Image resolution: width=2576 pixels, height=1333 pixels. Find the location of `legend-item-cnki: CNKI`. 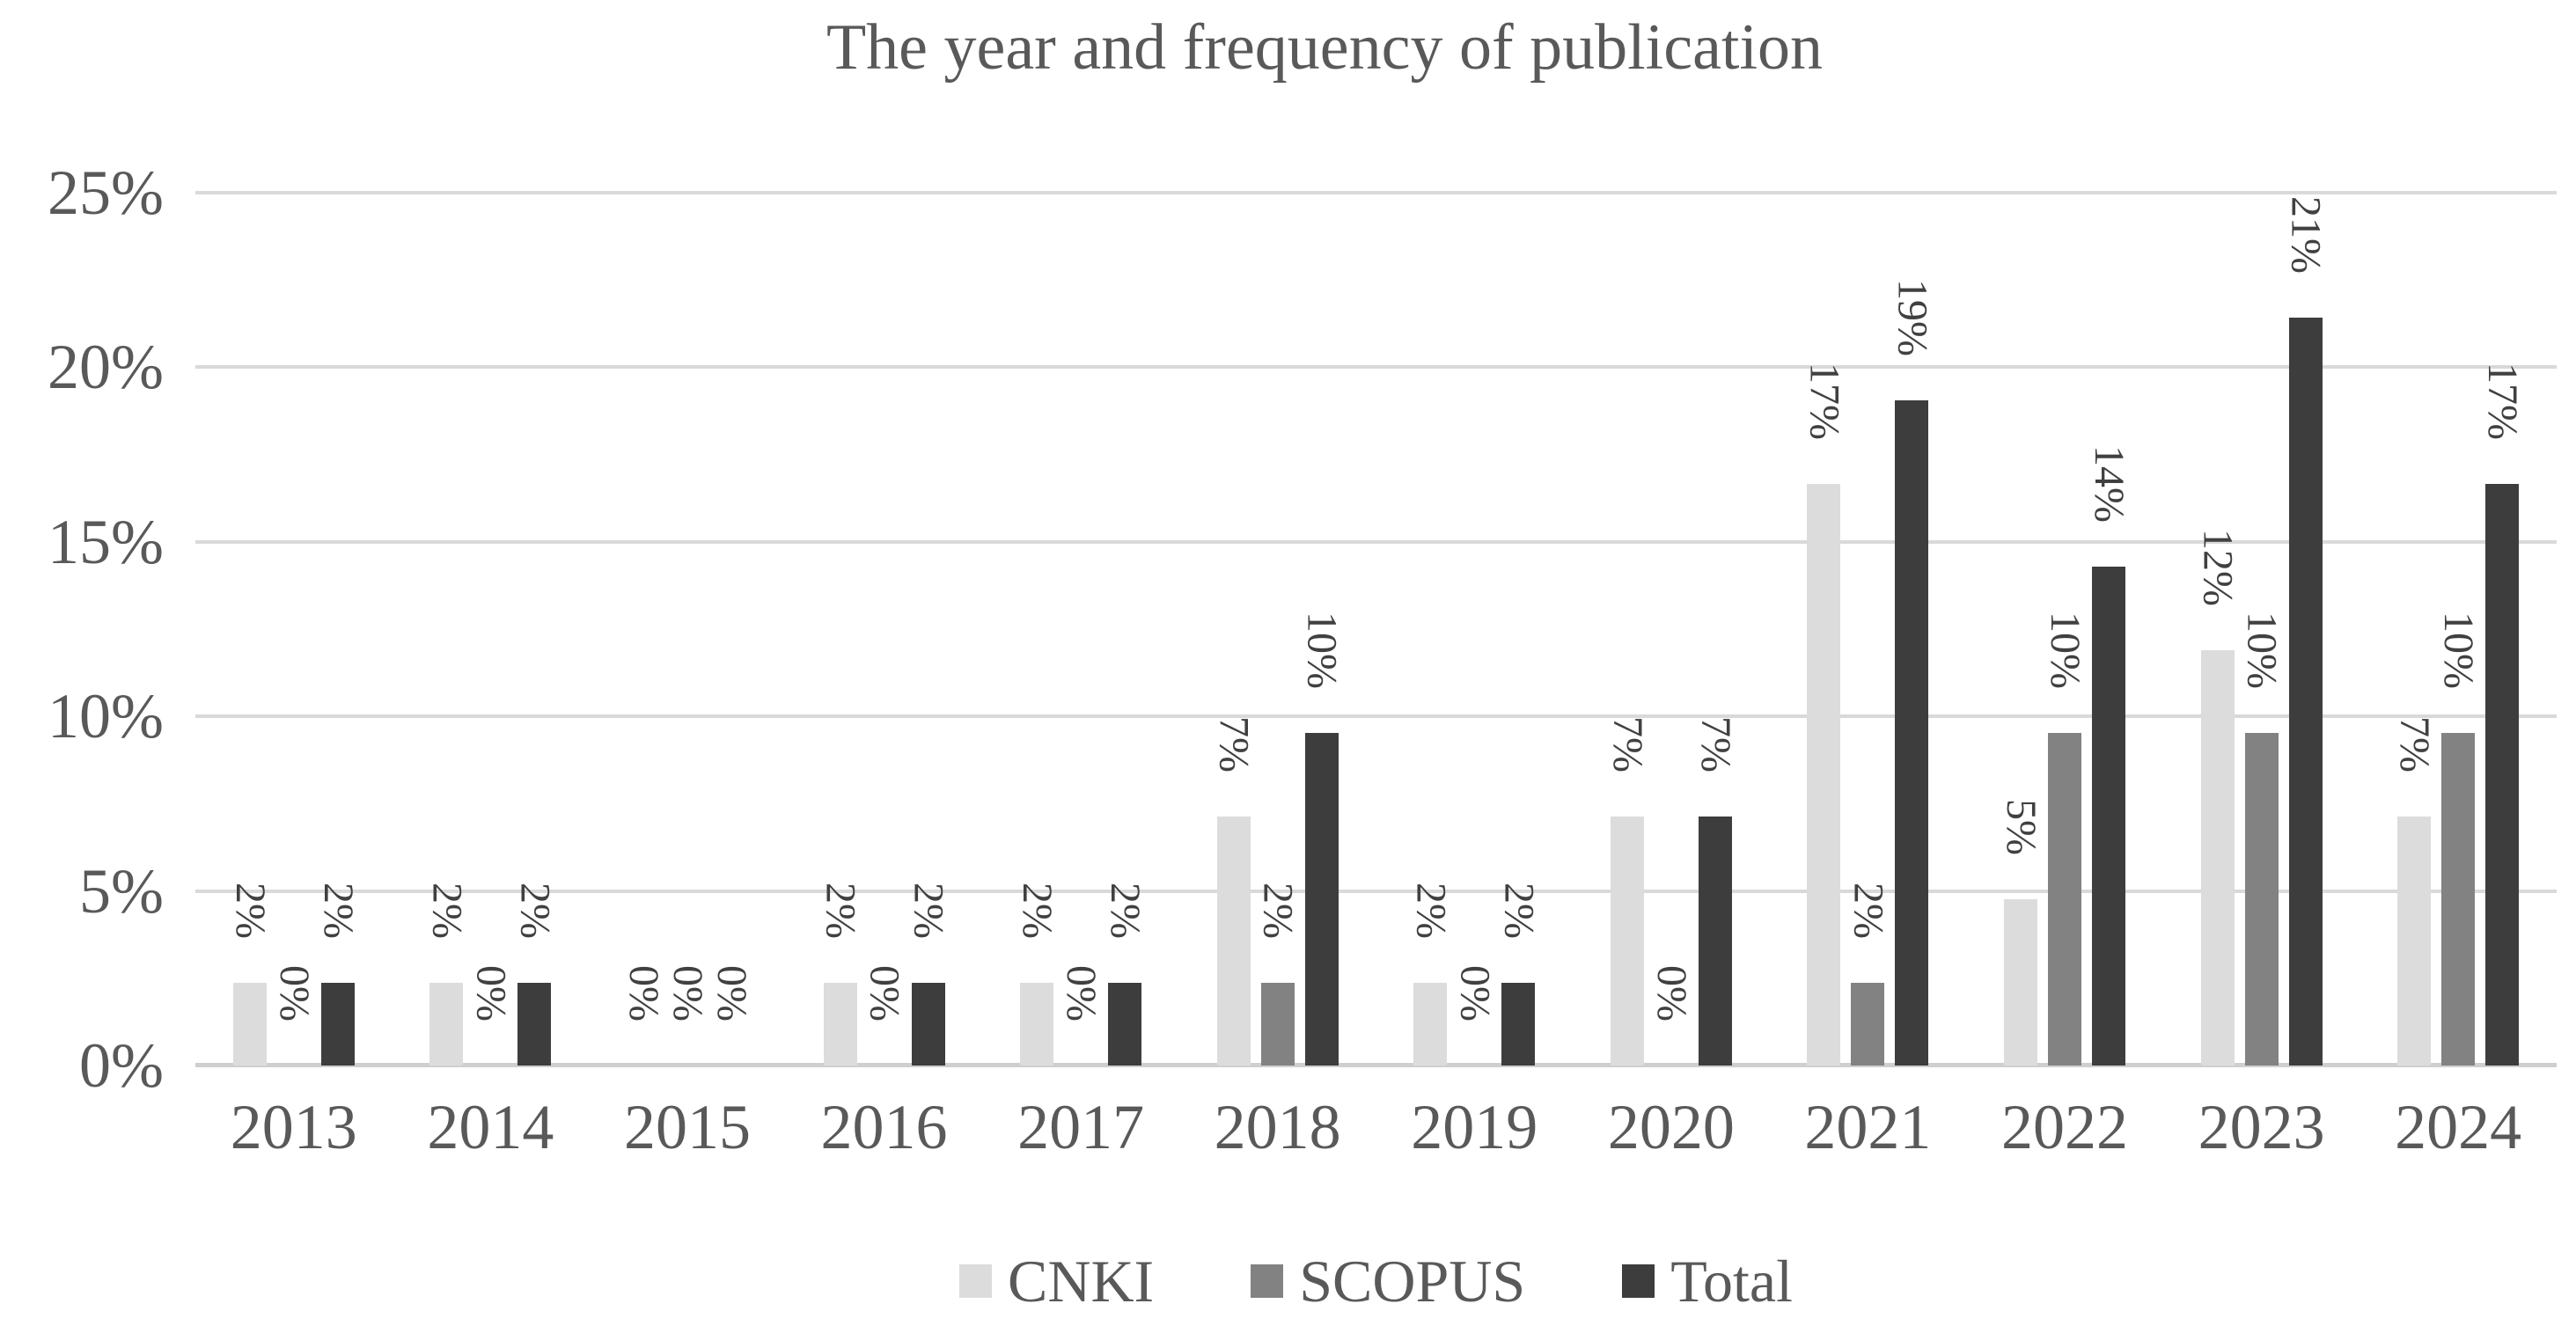

legend-item-cnki: CNKI is located at coordinates (1056, 1281).